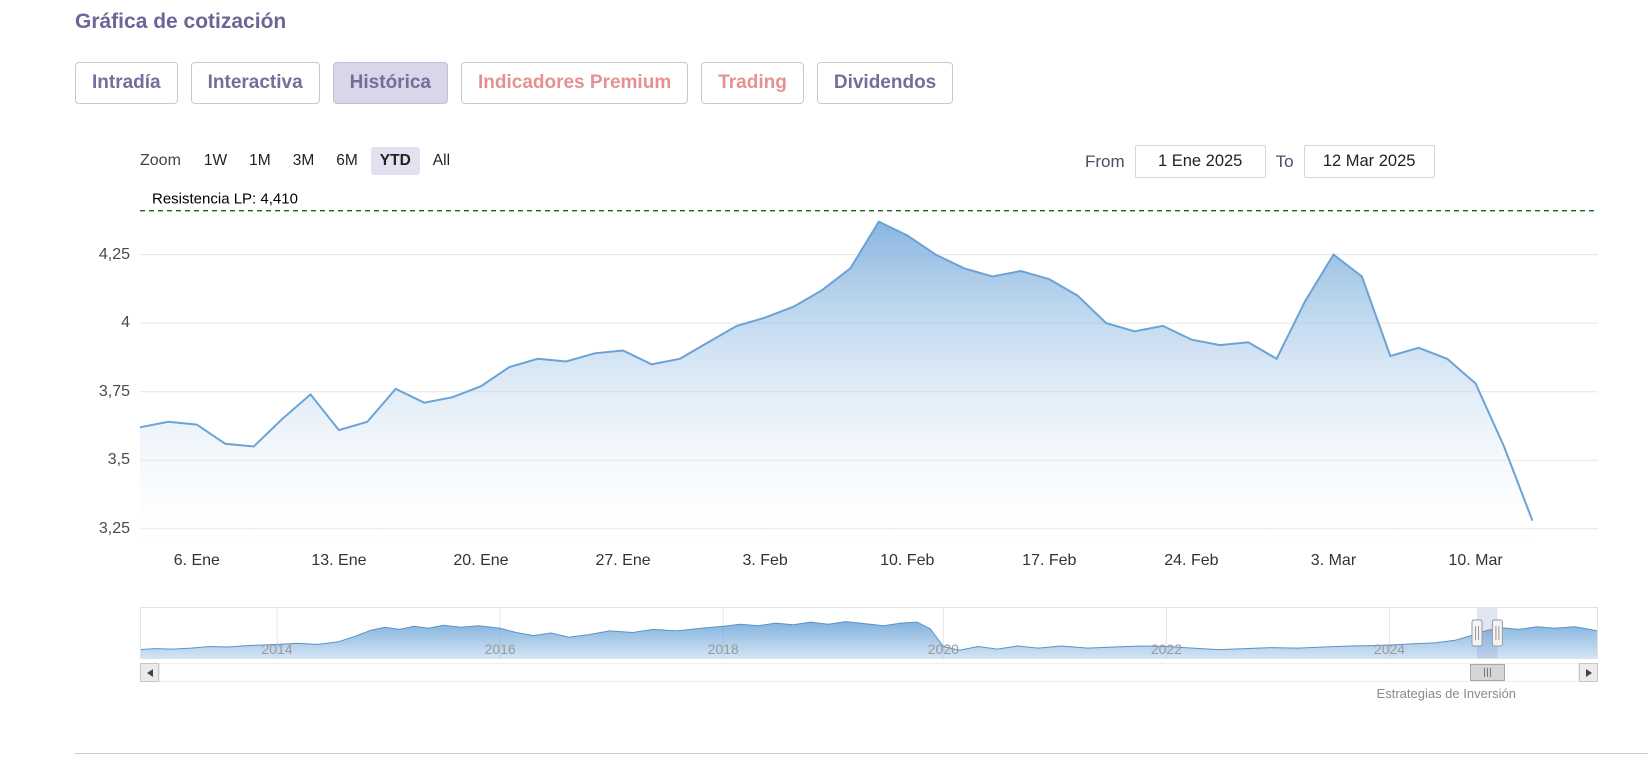  What do you see at coordinates (347, 161) in the screenshot?
I see `zoom-6m-button: 6M` at bounding box center [347, 161].